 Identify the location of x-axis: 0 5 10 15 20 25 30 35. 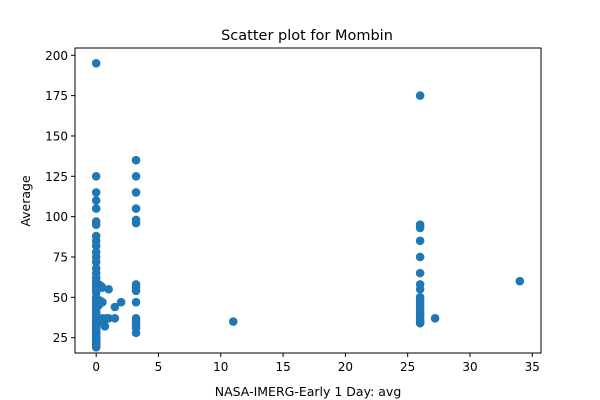
(316, 363).